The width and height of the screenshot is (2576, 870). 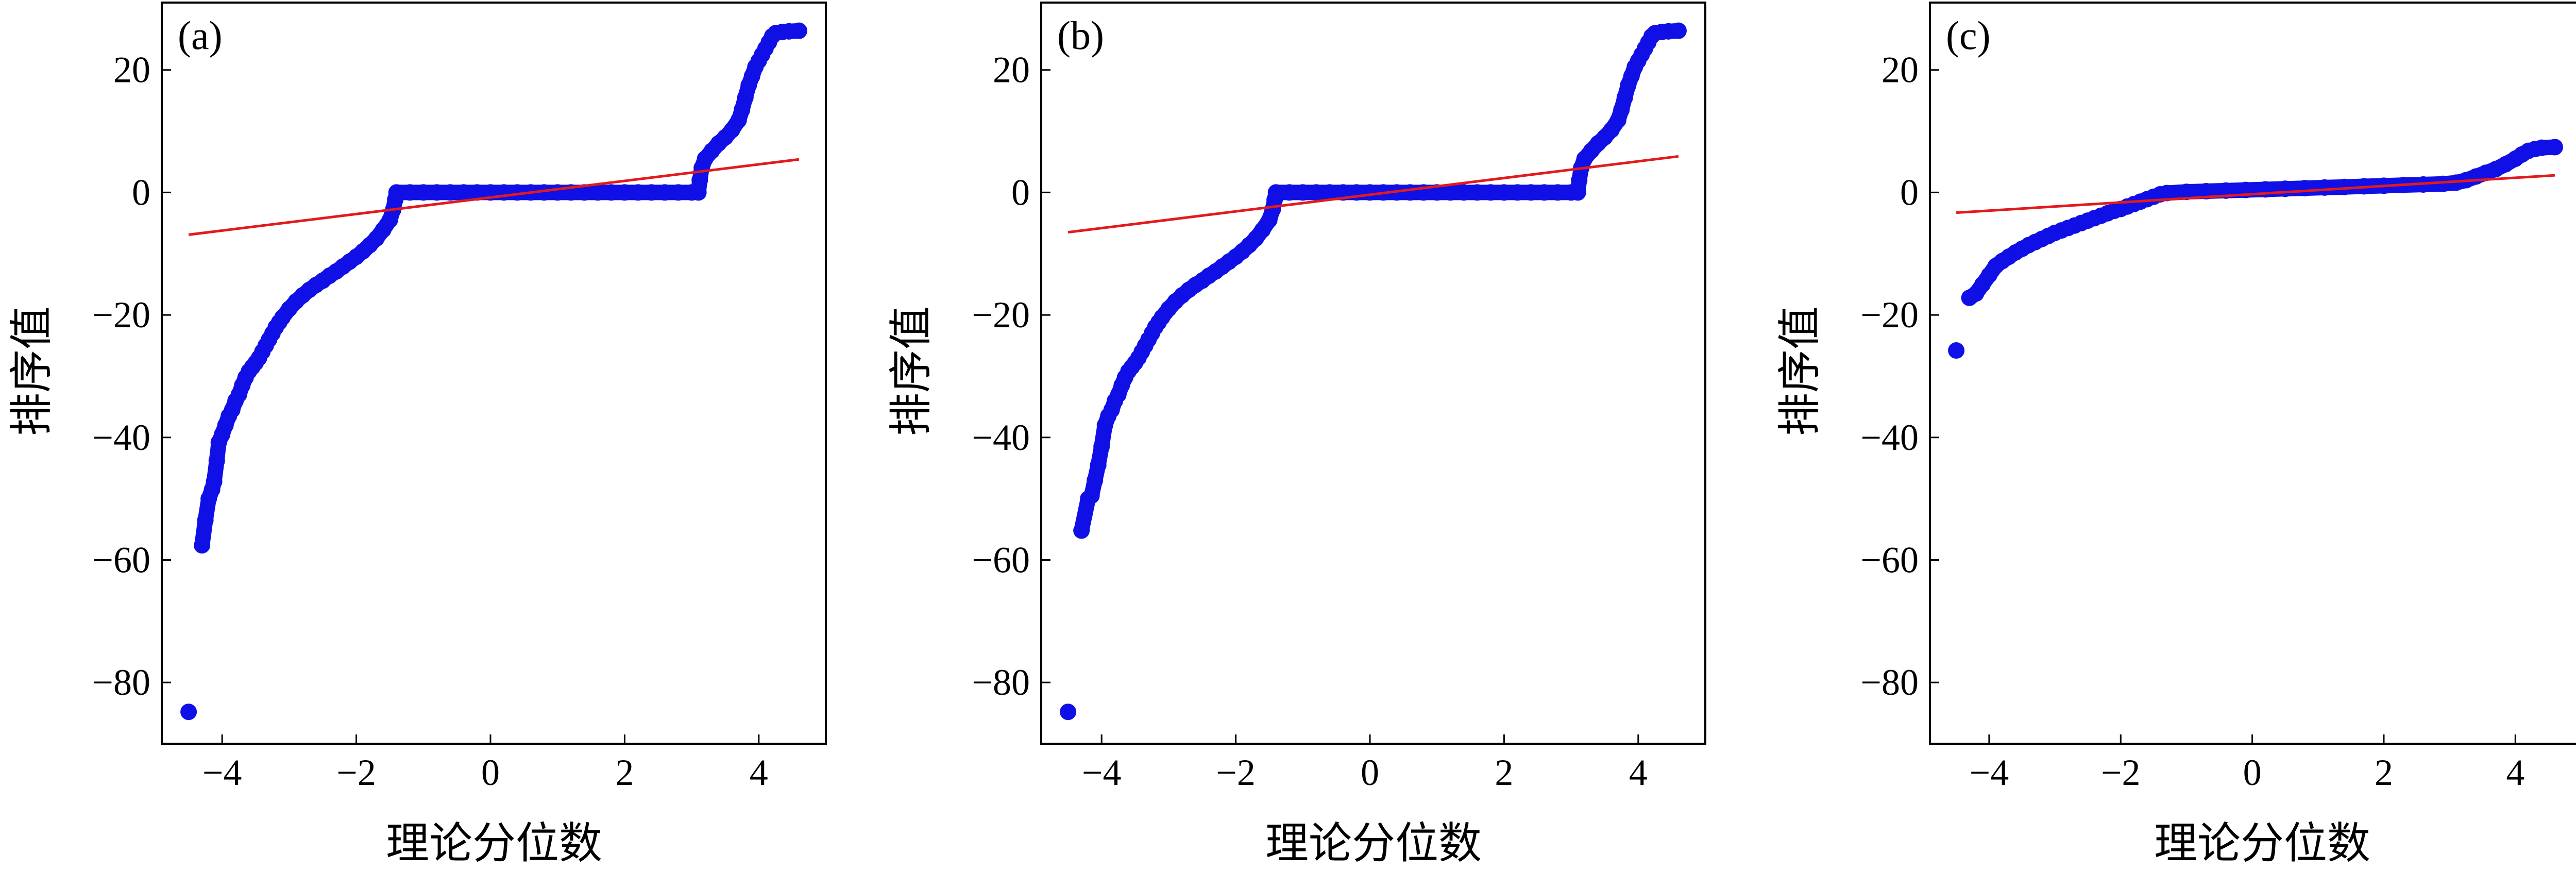 What do you see at coordinates (1968, 35) in the screenshot?
I see `panel-label: (c)` at bounding box center [1968, 35].